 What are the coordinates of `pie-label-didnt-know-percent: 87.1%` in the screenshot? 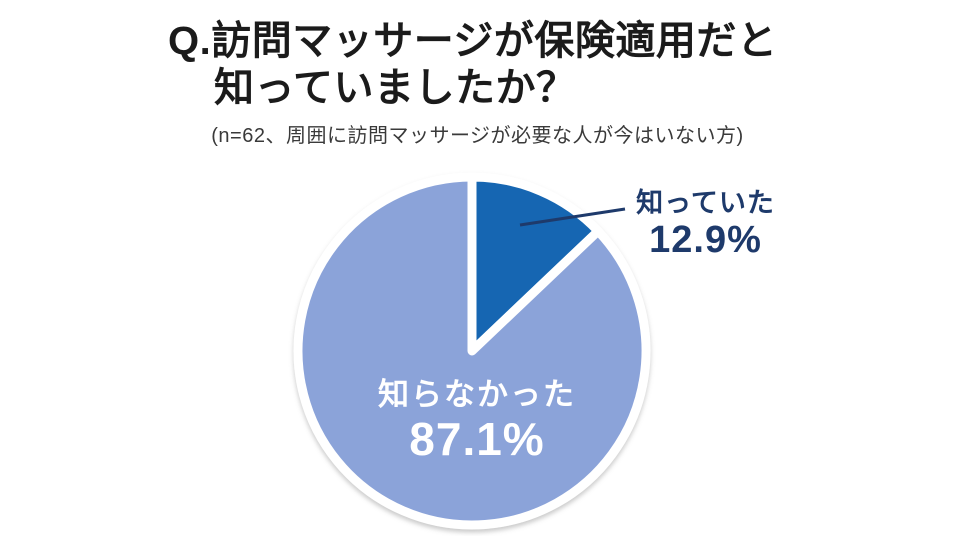 It's located at (477, 439).